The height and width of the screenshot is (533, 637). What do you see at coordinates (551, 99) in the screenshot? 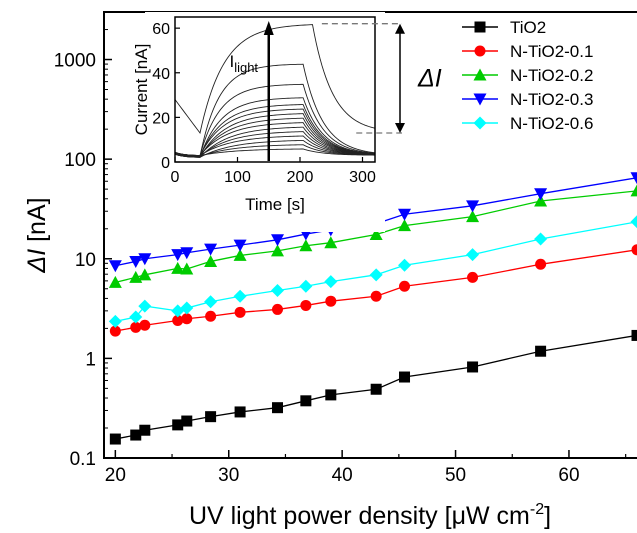
I see `legend-label: N-TiO2-0.3` at bounding box center [551, 99].